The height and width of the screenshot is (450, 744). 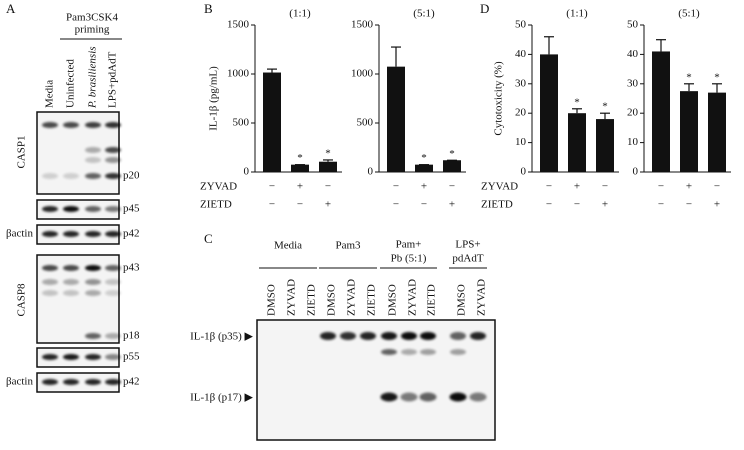 What do you see at coordinates (521, 54) in the screenshot?
I see `y-tick-label: 40` at bounding box center [521, 54].